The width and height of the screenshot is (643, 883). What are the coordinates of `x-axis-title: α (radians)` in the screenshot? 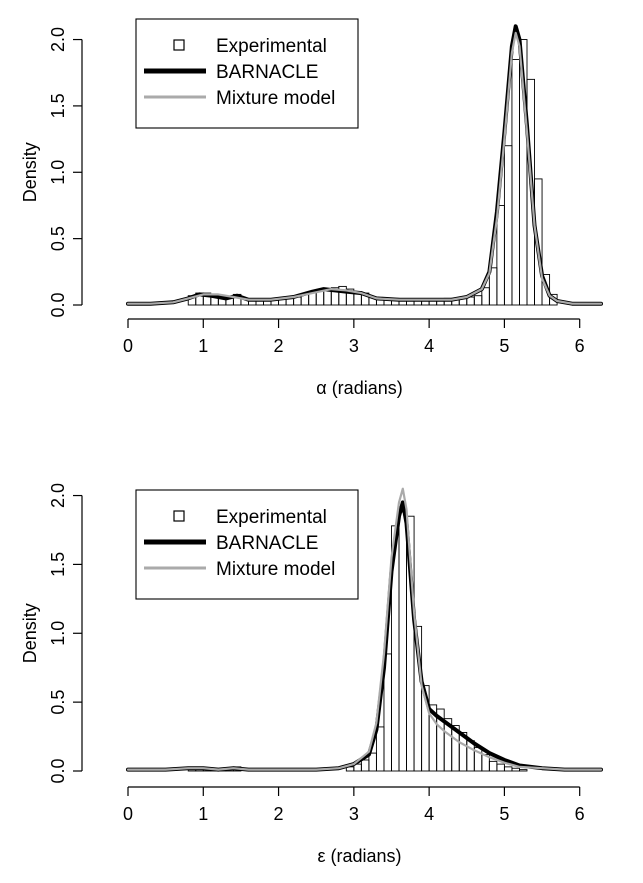 It's located at (359, 388).